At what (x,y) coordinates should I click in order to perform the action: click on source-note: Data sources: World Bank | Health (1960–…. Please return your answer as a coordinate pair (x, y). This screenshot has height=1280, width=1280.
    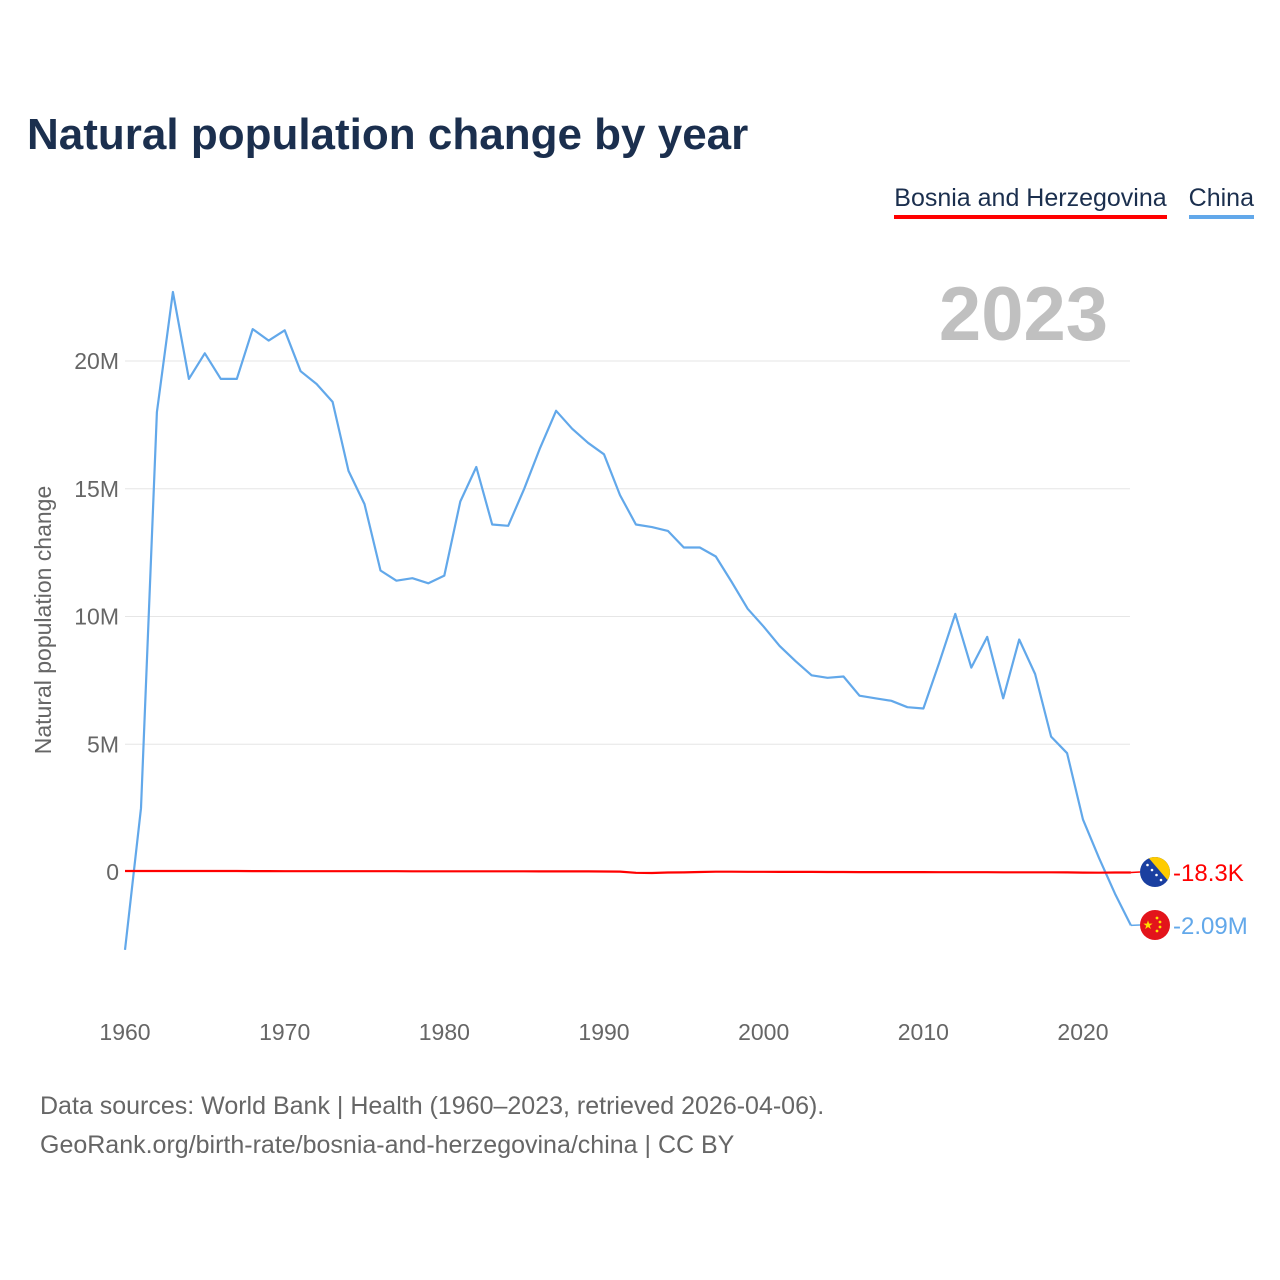
    Looking at the image, I should click on (432, 1126).